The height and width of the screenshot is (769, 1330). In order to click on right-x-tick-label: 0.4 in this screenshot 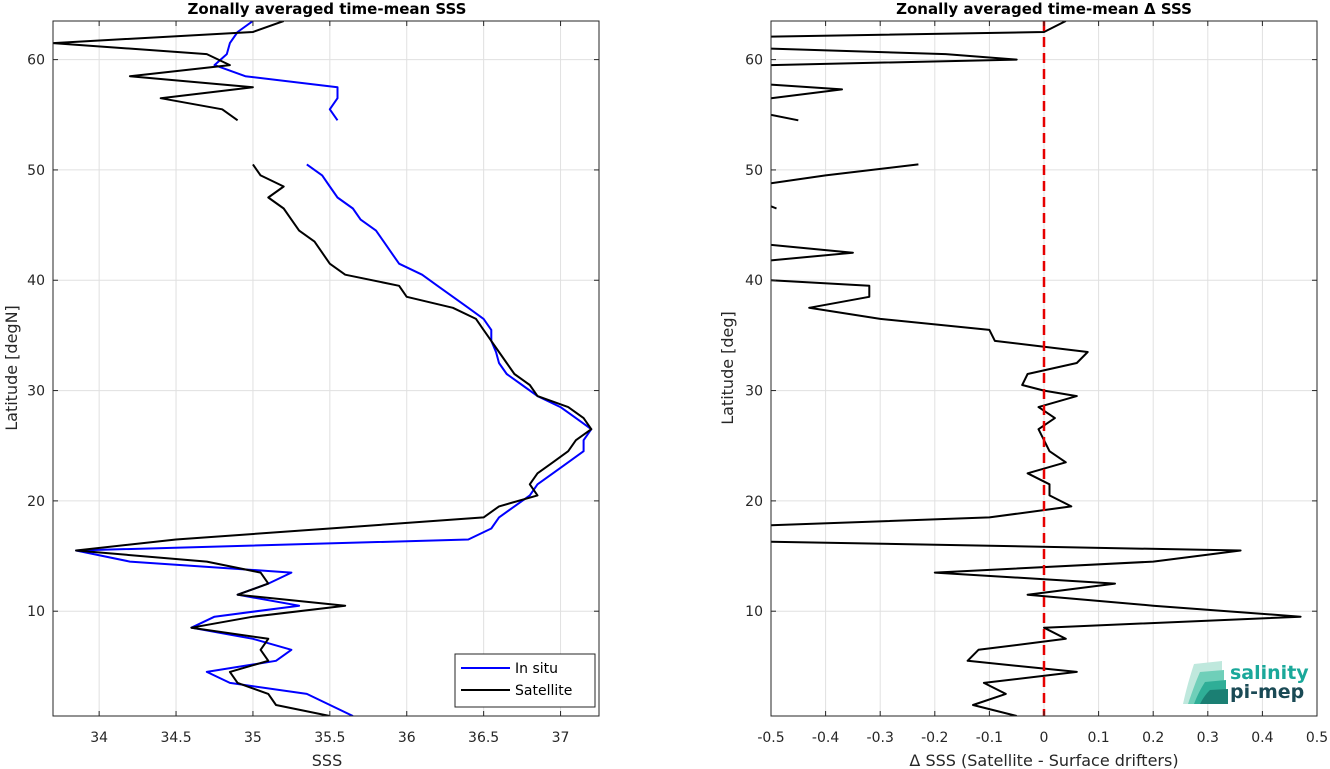, I will do `click(1262, 738)`.